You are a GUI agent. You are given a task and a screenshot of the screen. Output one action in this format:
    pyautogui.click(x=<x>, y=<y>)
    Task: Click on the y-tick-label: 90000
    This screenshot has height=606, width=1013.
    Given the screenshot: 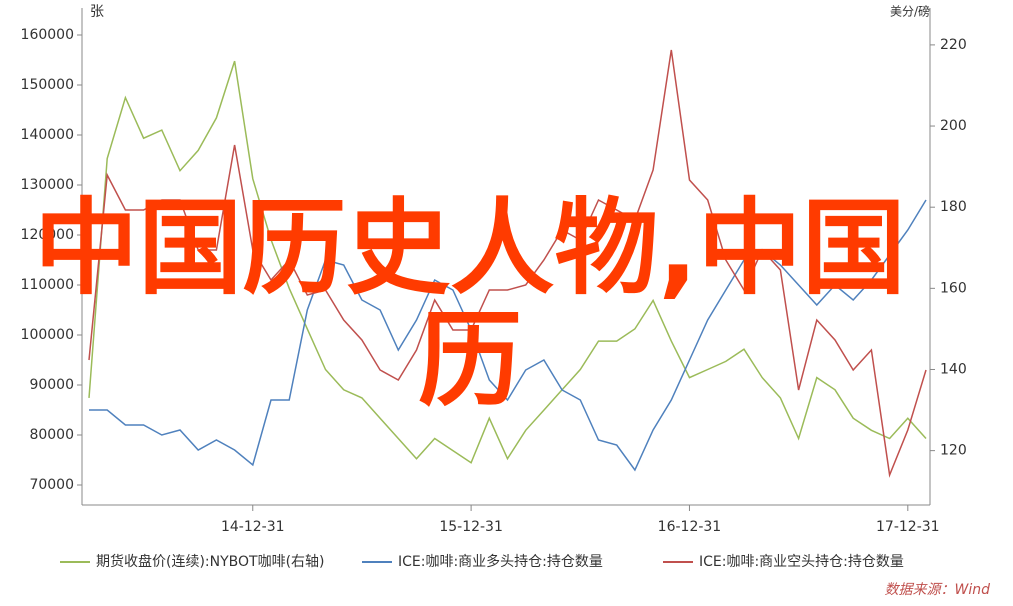 What is the action you would take?
    pyautogui.click(x=51, y=385)
    